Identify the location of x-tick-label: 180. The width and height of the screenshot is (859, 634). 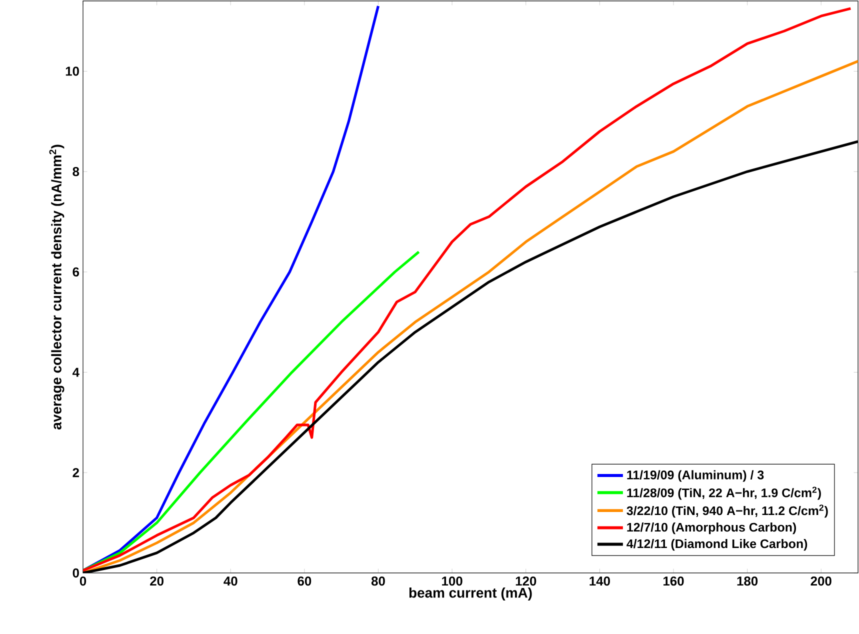
(747, 581).